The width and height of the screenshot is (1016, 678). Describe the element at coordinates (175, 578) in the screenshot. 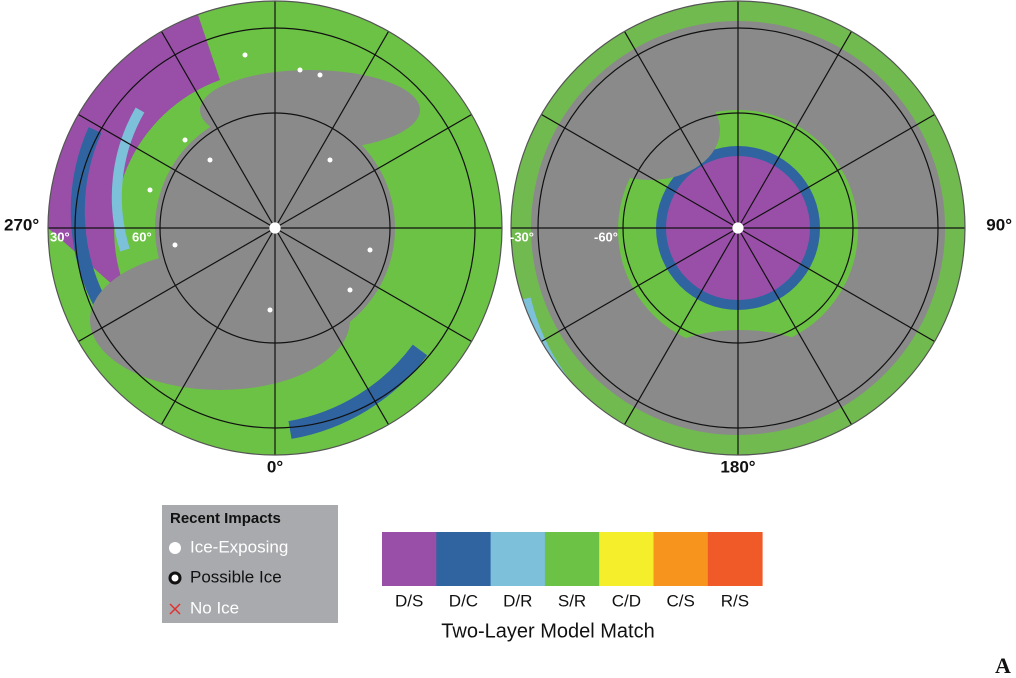

I see `possible-ice-symbol` at that location.